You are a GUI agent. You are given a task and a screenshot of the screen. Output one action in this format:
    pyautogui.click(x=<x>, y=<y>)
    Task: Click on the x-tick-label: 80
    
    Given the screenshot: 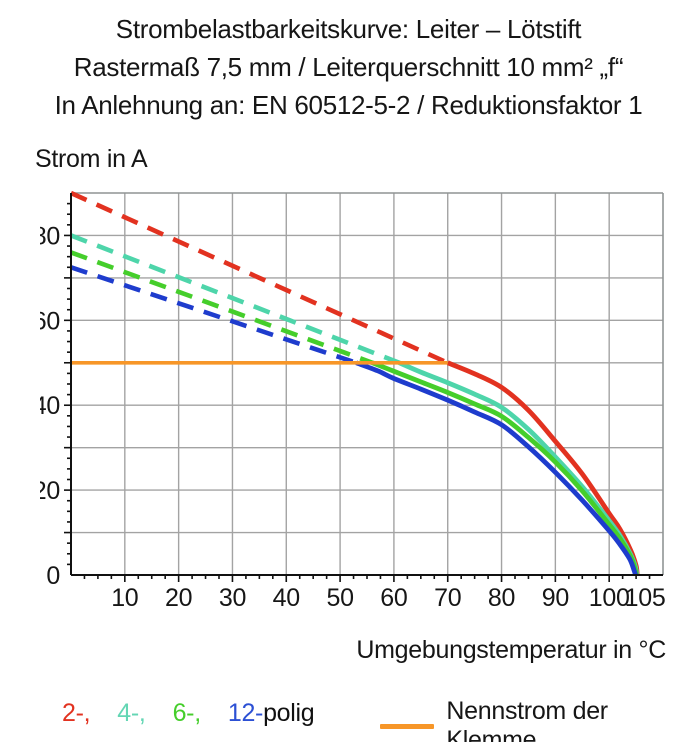 What is the action you would take?
    pyautogui.click(x=501, y=598)
    